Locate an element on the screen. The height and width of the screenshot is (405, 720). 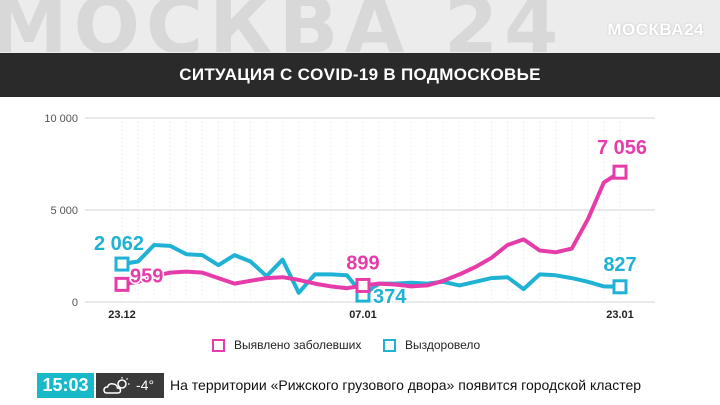
chart-title: СИТУАЦИЯ С COVID-19 В ПОДМОСКОВЬЕ is located at coordinates (360, 74).